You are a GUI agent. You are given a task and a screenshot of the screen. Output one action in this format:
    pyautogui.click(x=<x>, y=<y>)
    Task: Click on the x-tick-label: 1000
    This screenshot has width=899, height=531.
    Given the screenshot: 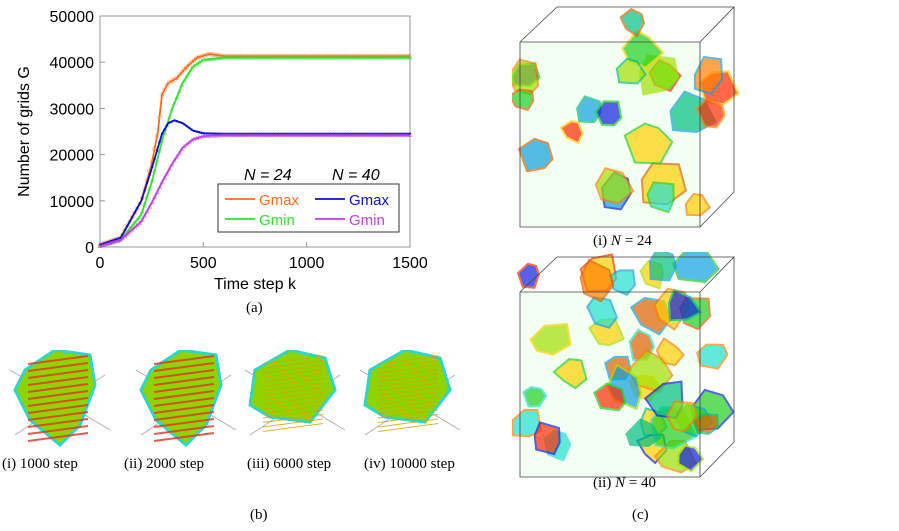 What is the action you would take?
    pyautogui.click(x=307, y=263)
    